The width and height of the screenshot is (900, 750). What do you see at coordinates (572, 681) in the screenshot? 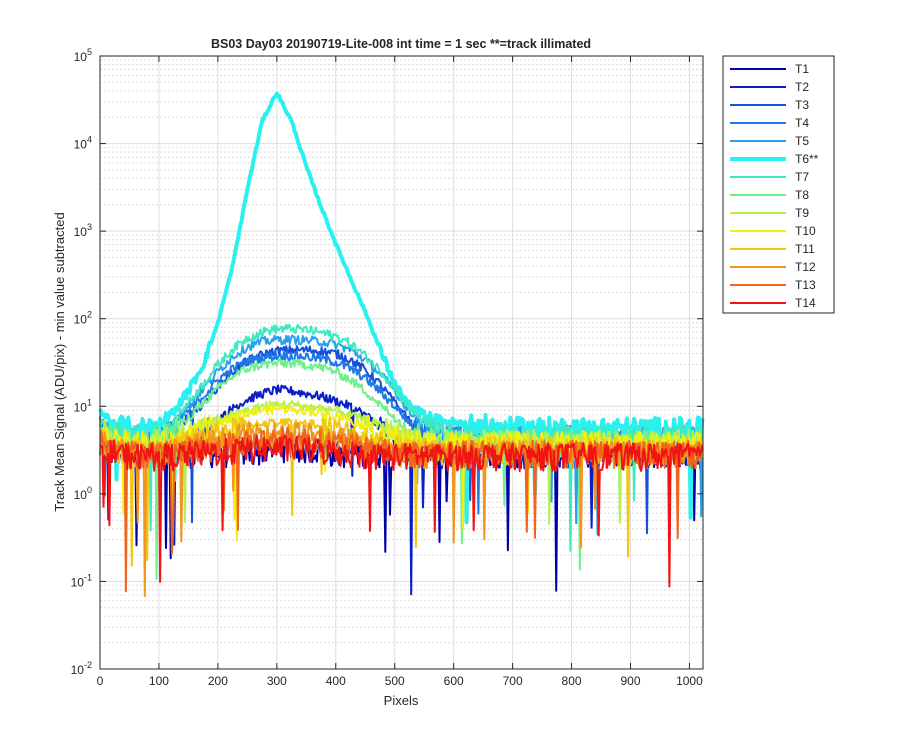
I see `x-tick-label: 800` at bounding box center [572, 681].